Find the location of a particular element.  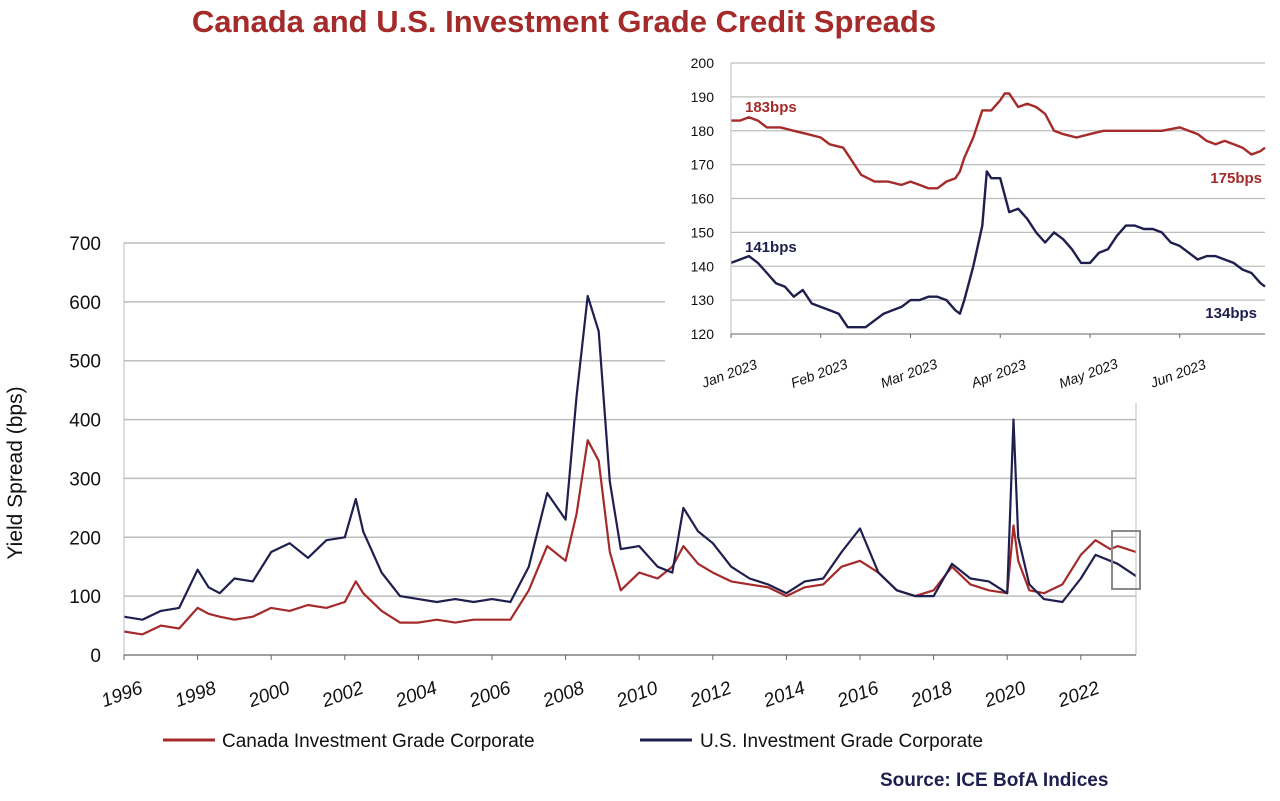

inset-y-tick-label: 130 is located at coordinates (703, 300).